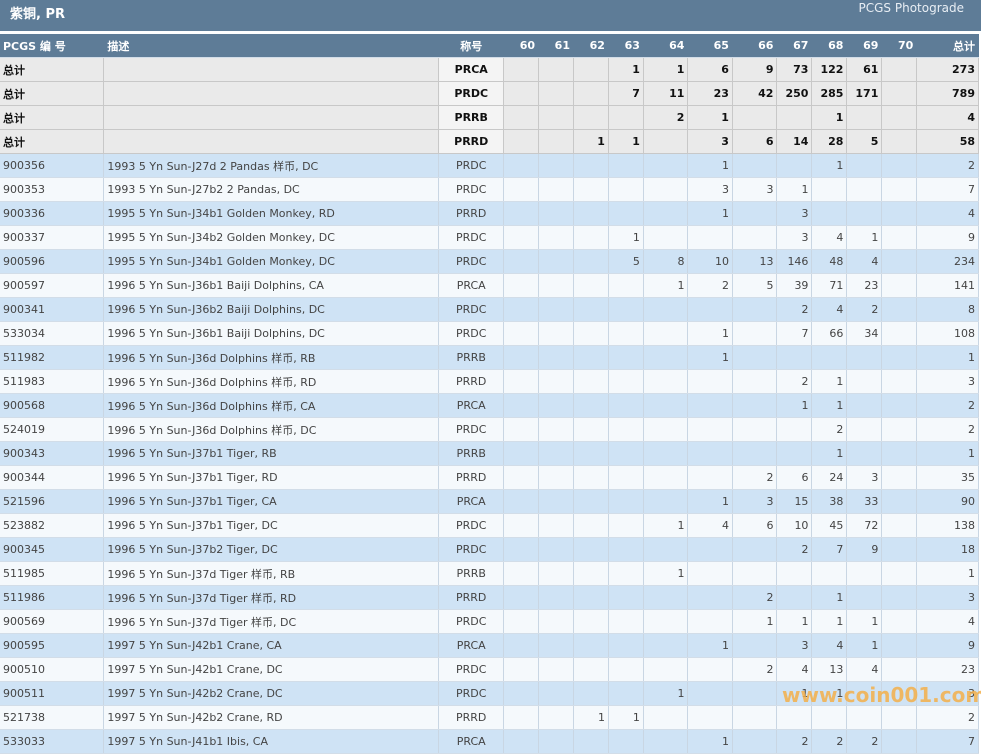 The width and height of the screenshot is (981, 754). I want to click on grade-count: 4, so click(864, 261).